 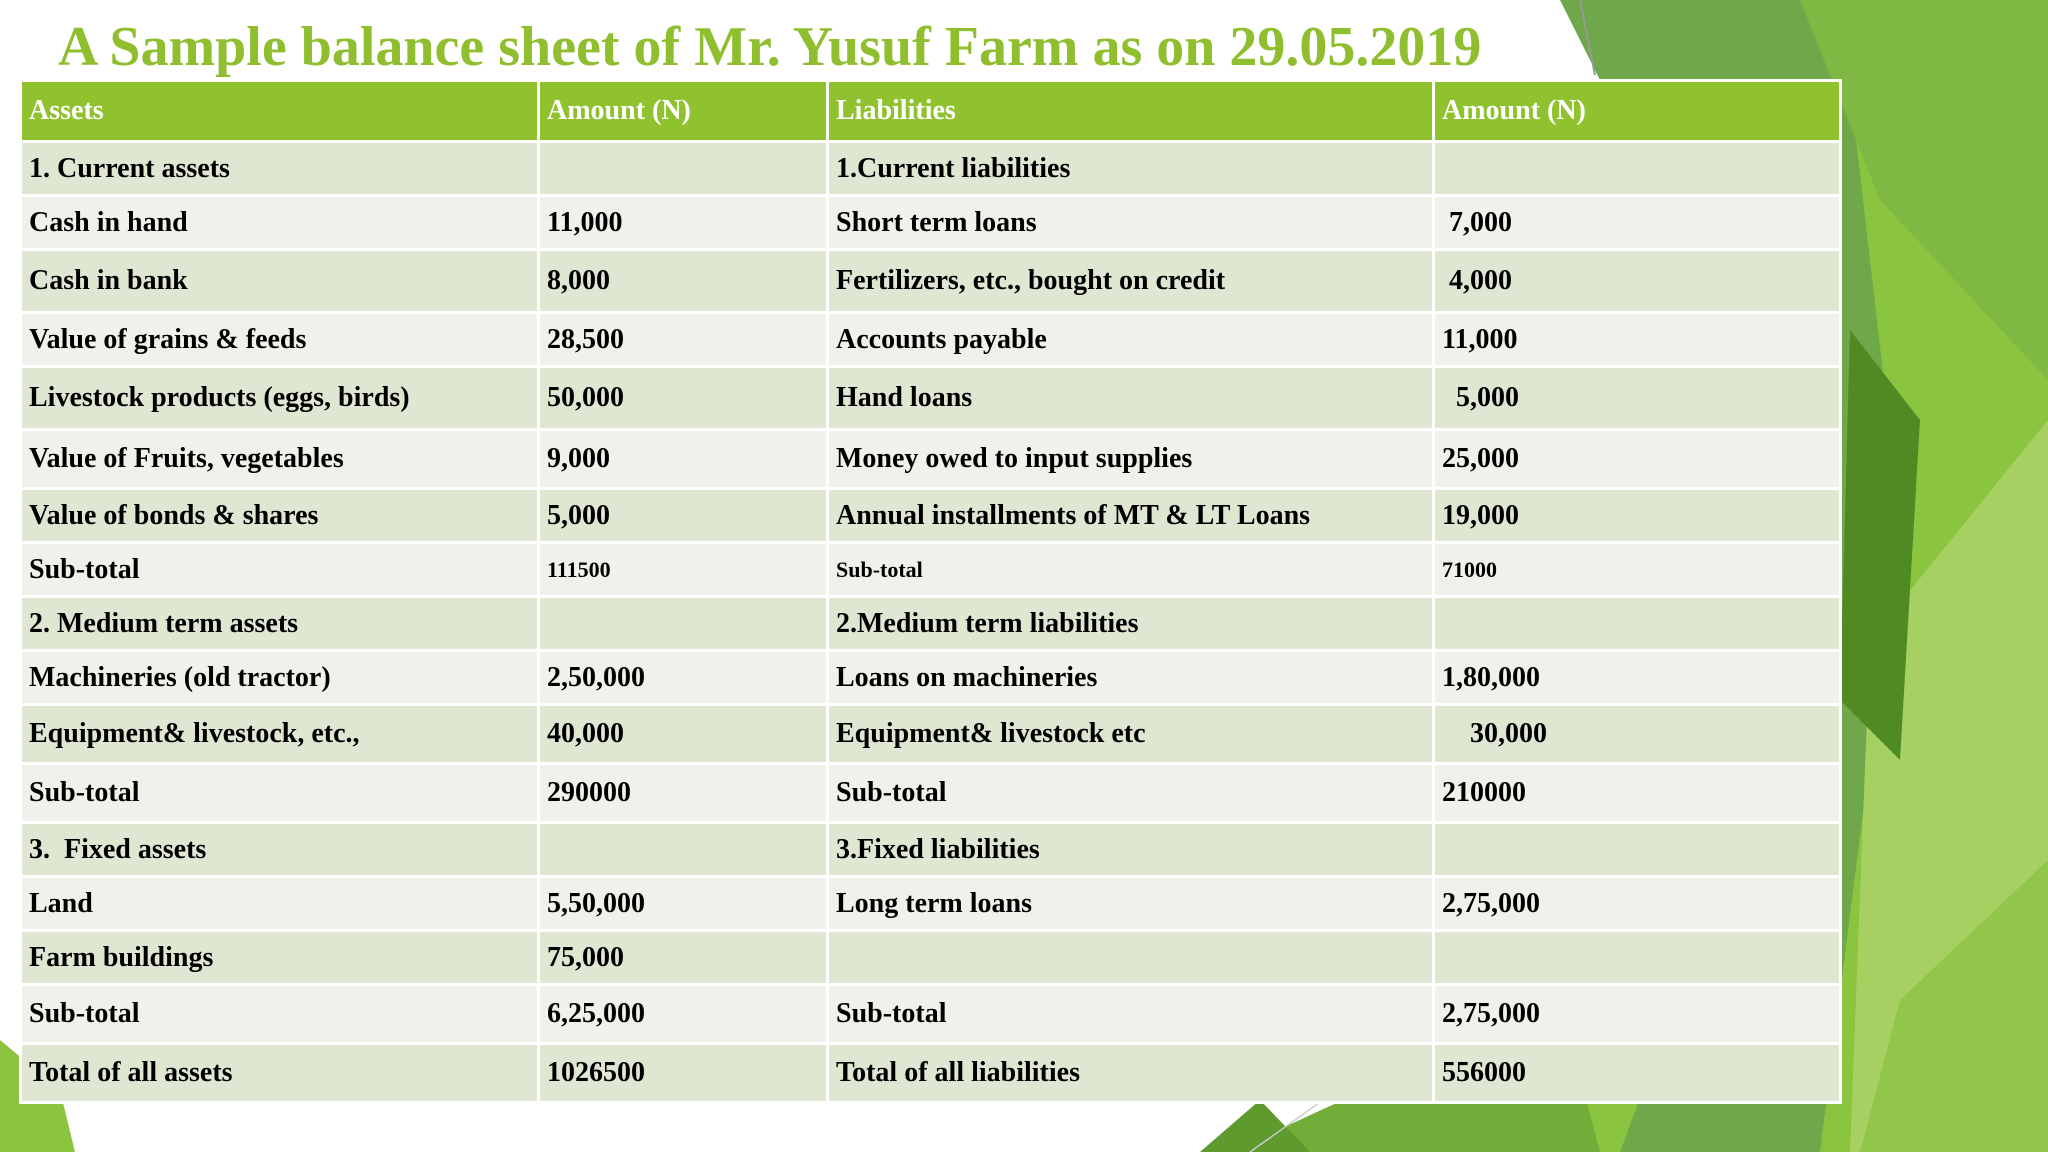 I want to click on asset-amount-cell: 28,500, so click(x=683, y=339).